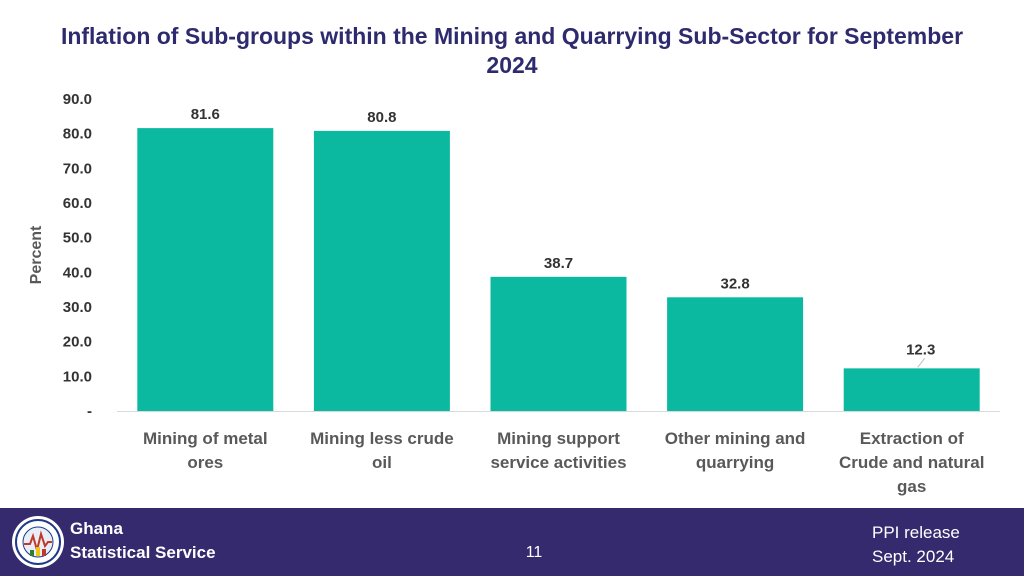 The image size is (1024, 576). What do you see at coordinates (735, 462) in the screenshot?
I see `x-category-label: quarrying` at bounding box center [735, 462].